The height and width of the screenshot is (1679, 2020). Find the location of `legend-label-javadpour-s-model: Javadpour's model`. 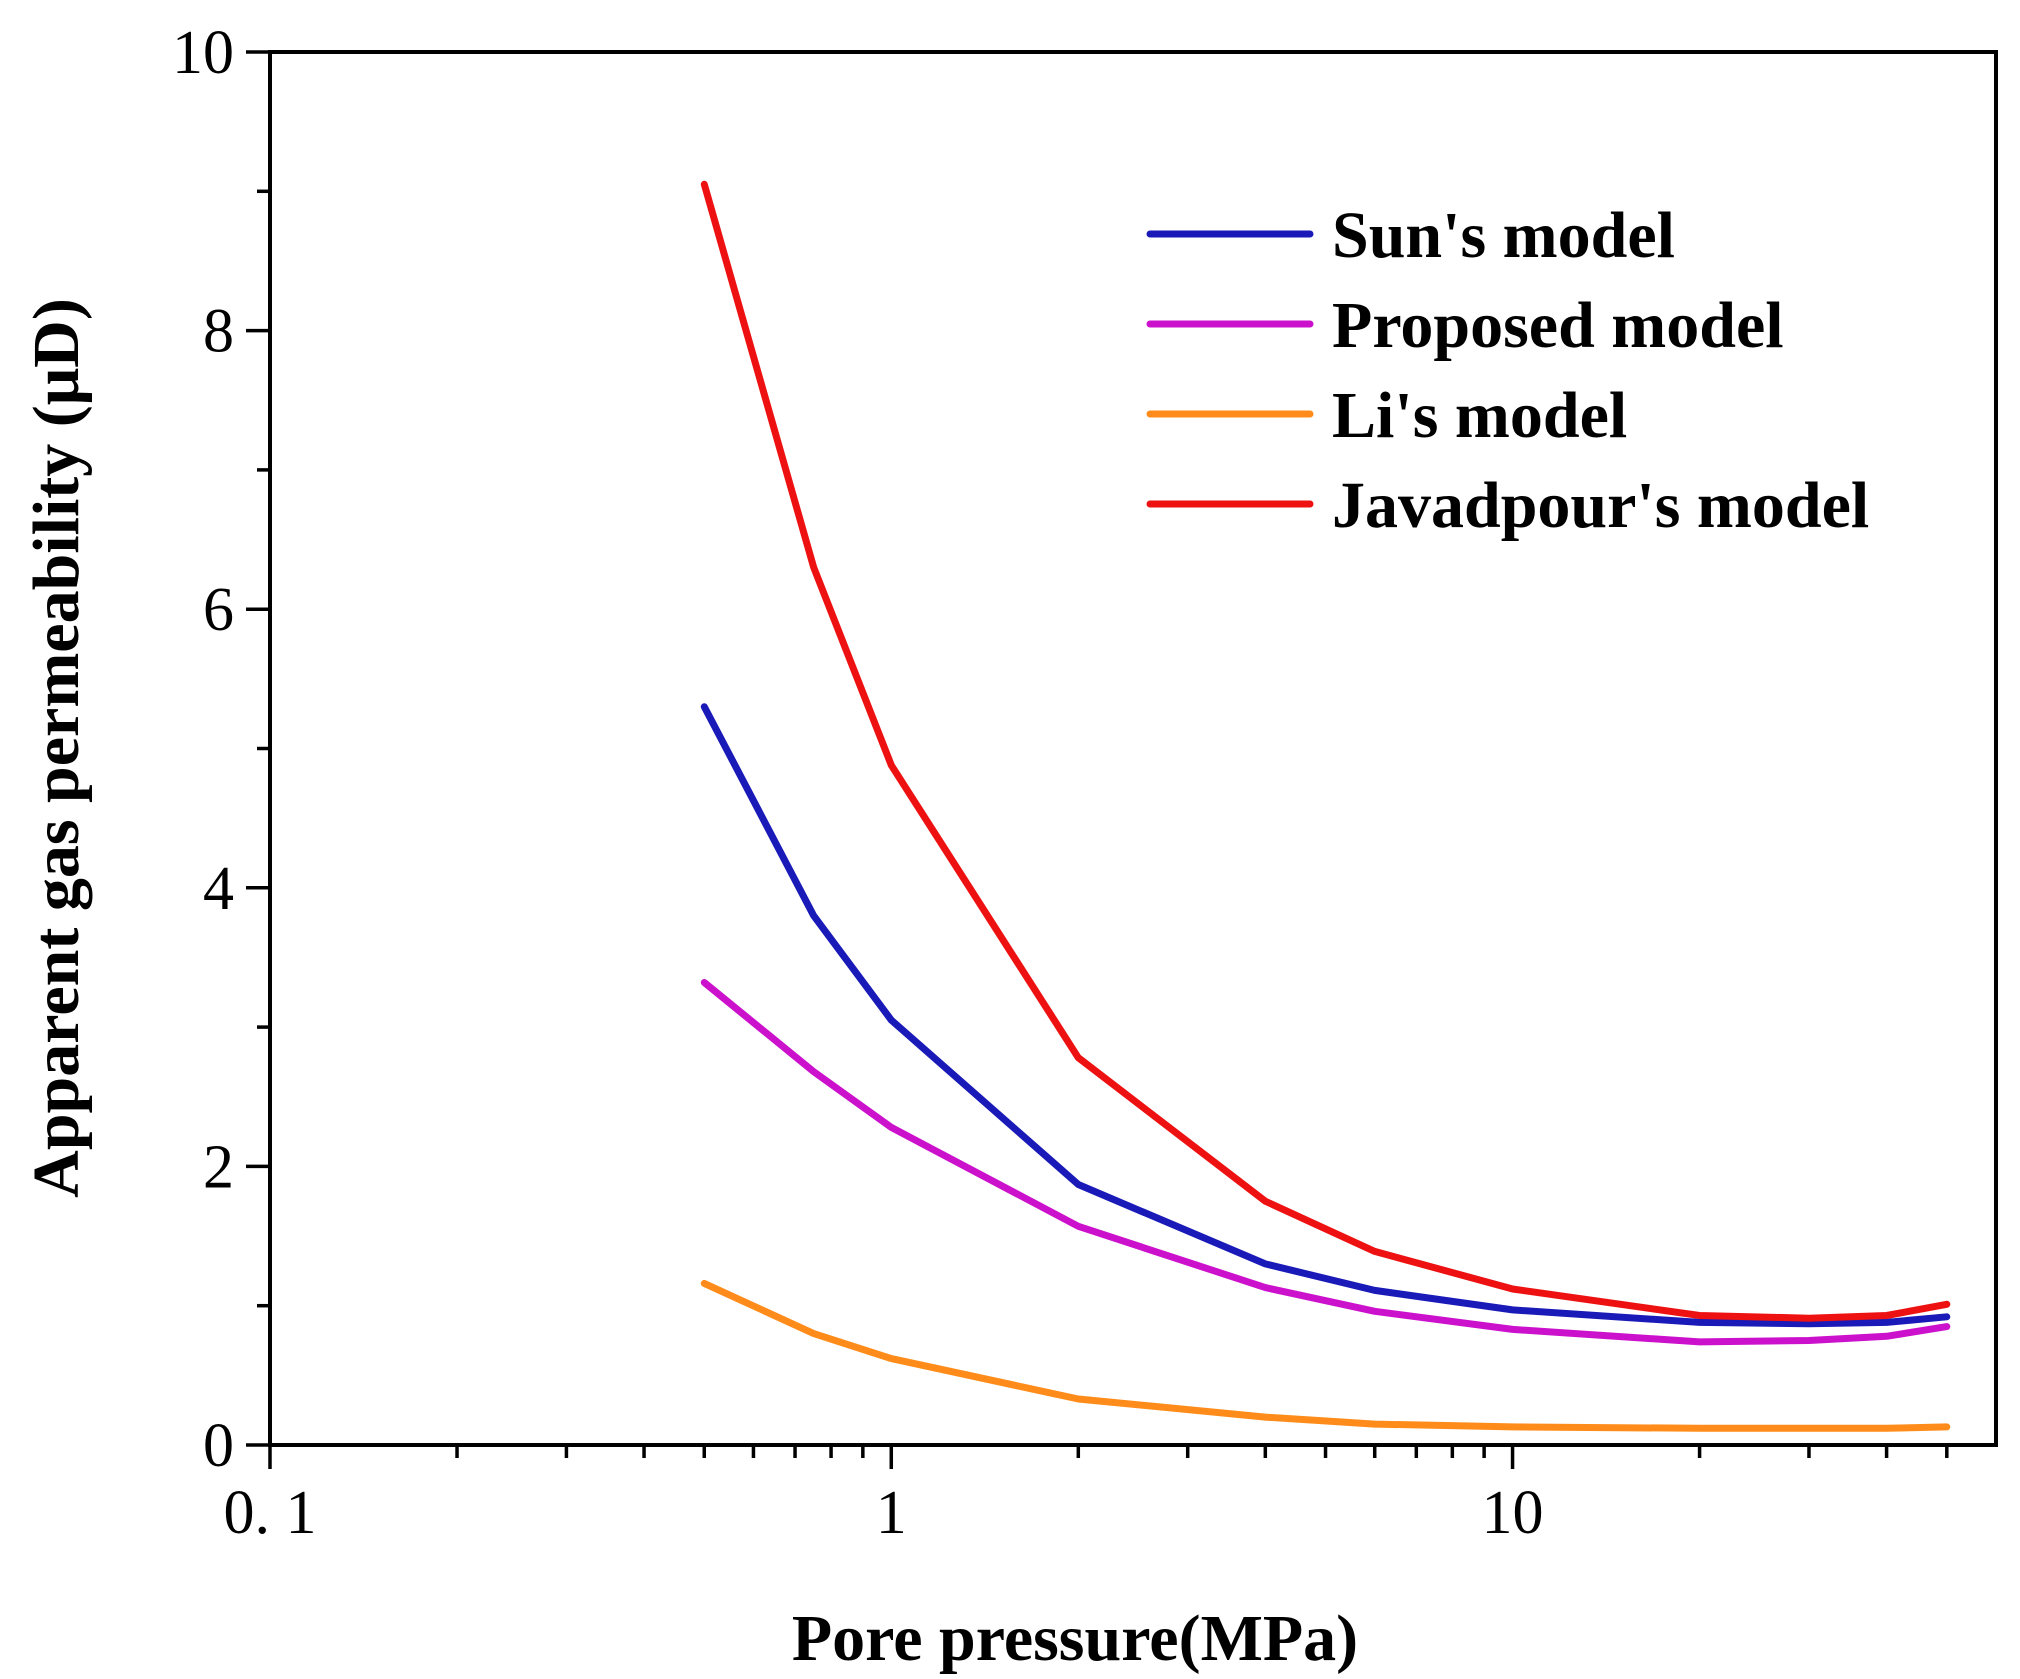

legend-label-javadpour-s-model: Javadpour's model is located at coordinates (1600, 505).